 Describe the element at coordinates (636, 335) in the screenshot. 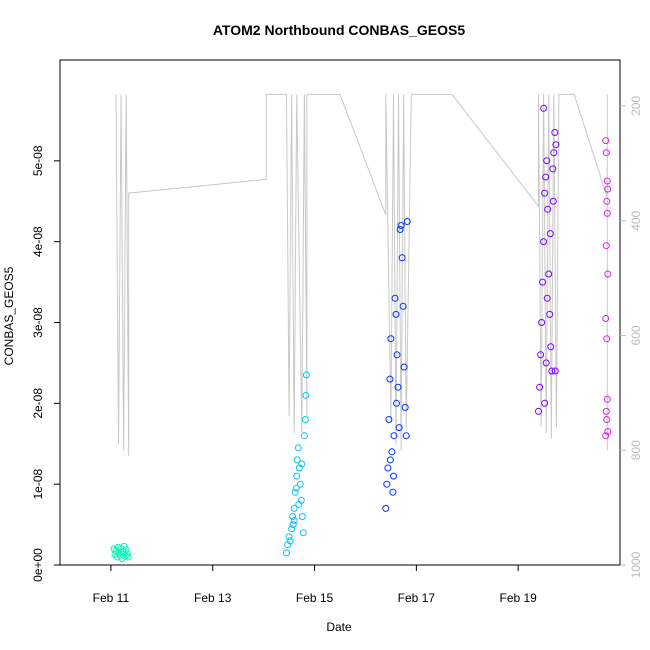

I see `y-right-tick-label: 600` at that location.